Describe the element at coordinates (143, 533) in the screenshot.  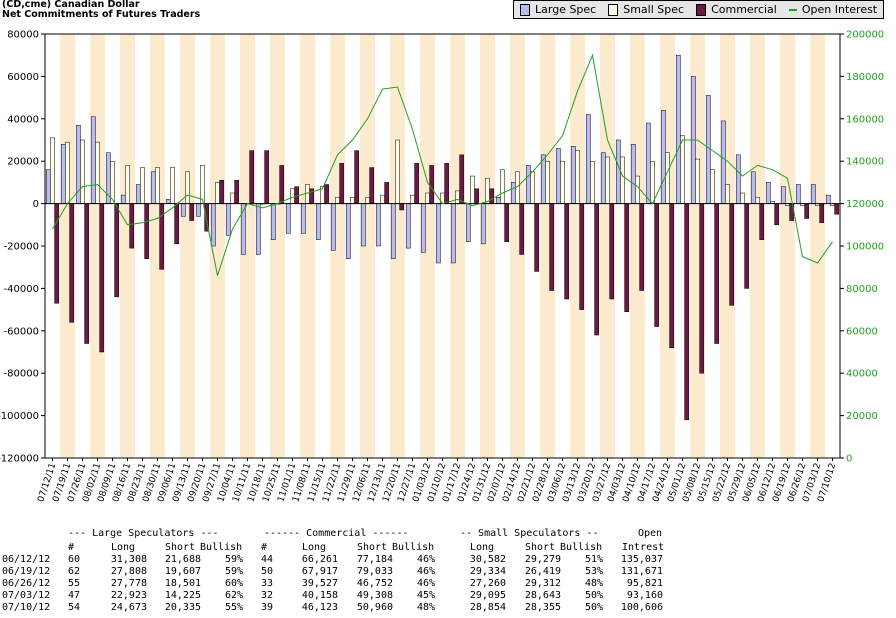
I see `group-large-speculators: --- Large Speculators ---` at that location.